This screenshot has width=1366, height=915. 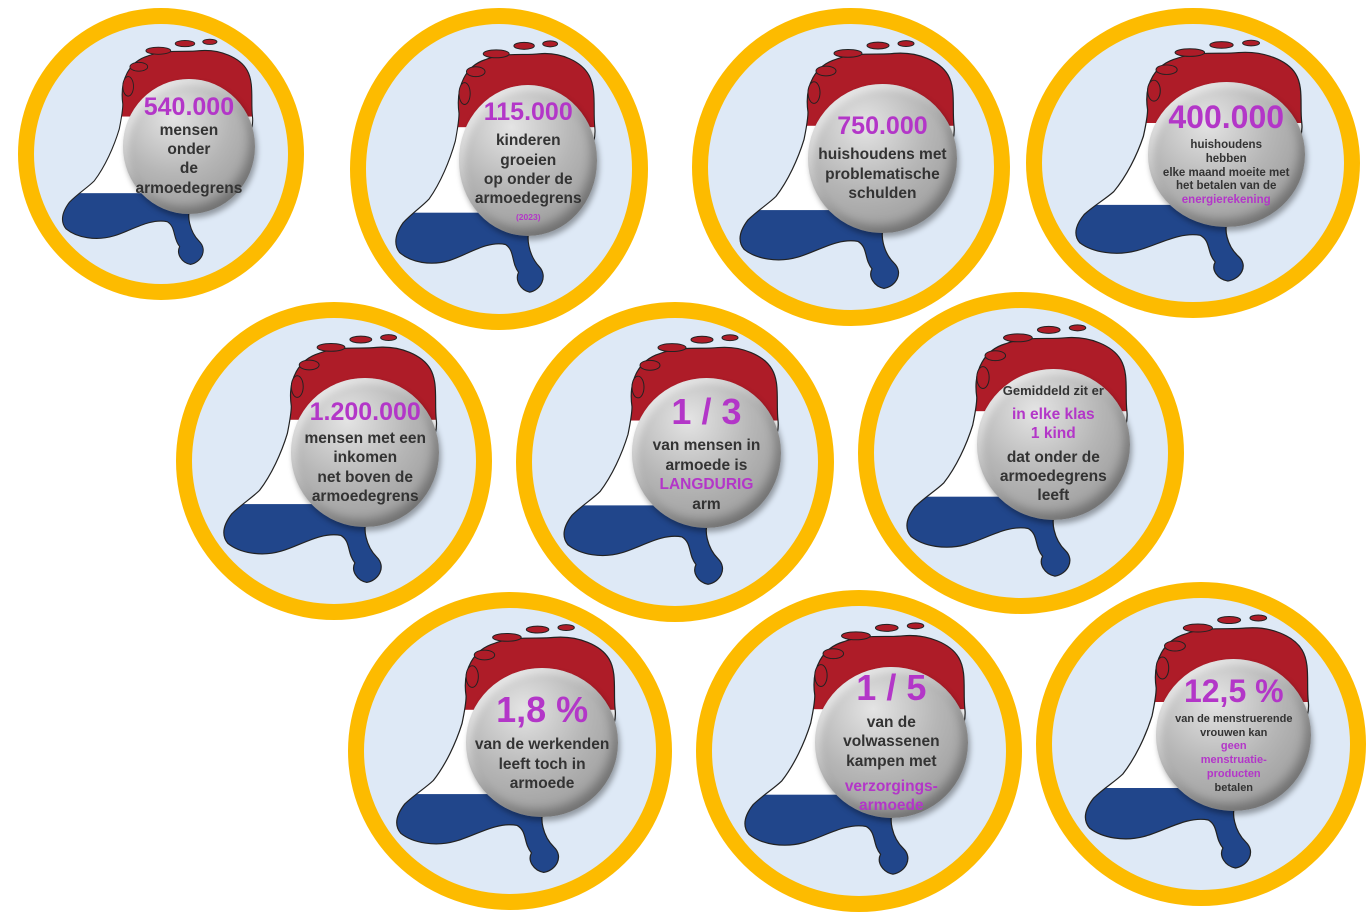 What do you see at coordinates (1234, 787) in the screenshot?
I see `stat-text: betalen` at bounding box center [1234, 787].